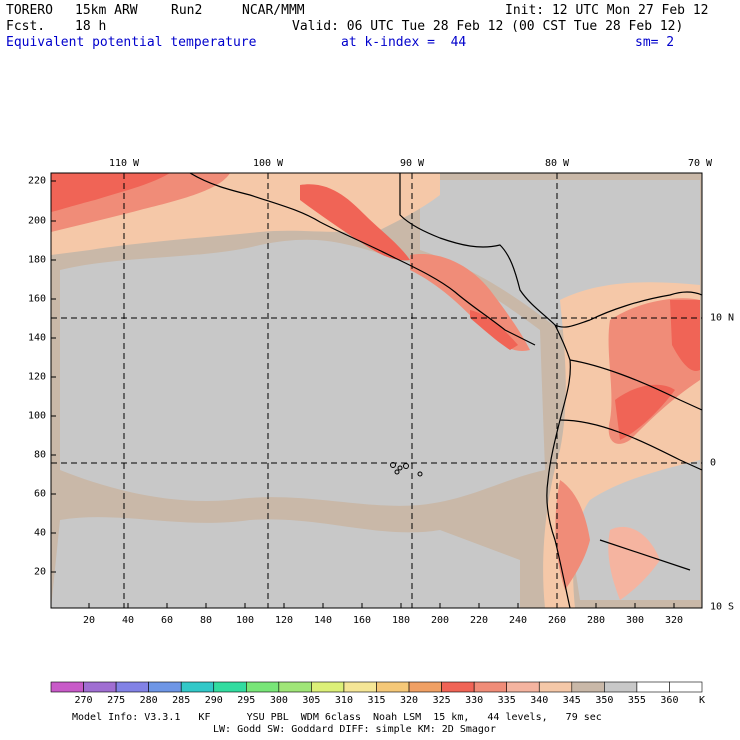 Image resolution: width=740 pixels, height=740 pixels. What do you see at coordinates (26, 26) in the screenshot?
I see `forecast-label: Fcst.` at bounding box center [26, 26].